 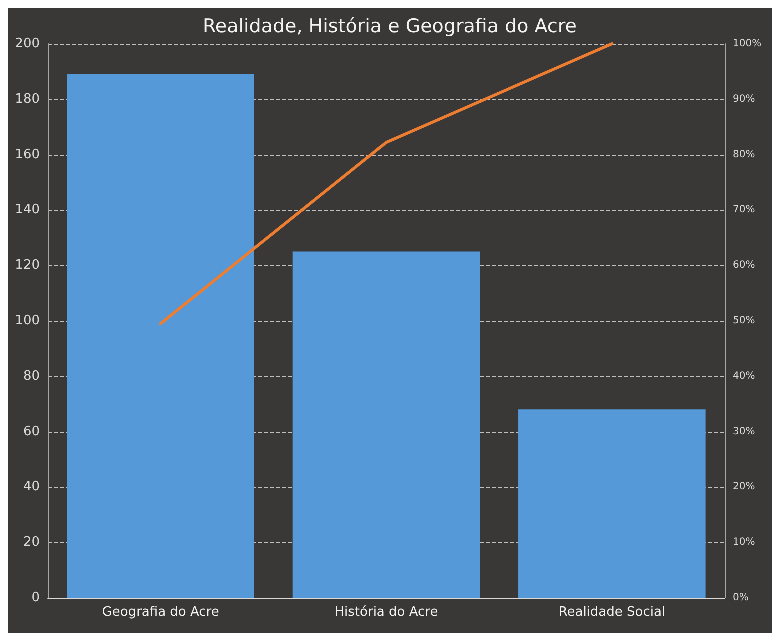 What do you see at coordinates (27, 99) in the screenshot?
I see `y-tick-label: 180` at bounding box center [27, 99].